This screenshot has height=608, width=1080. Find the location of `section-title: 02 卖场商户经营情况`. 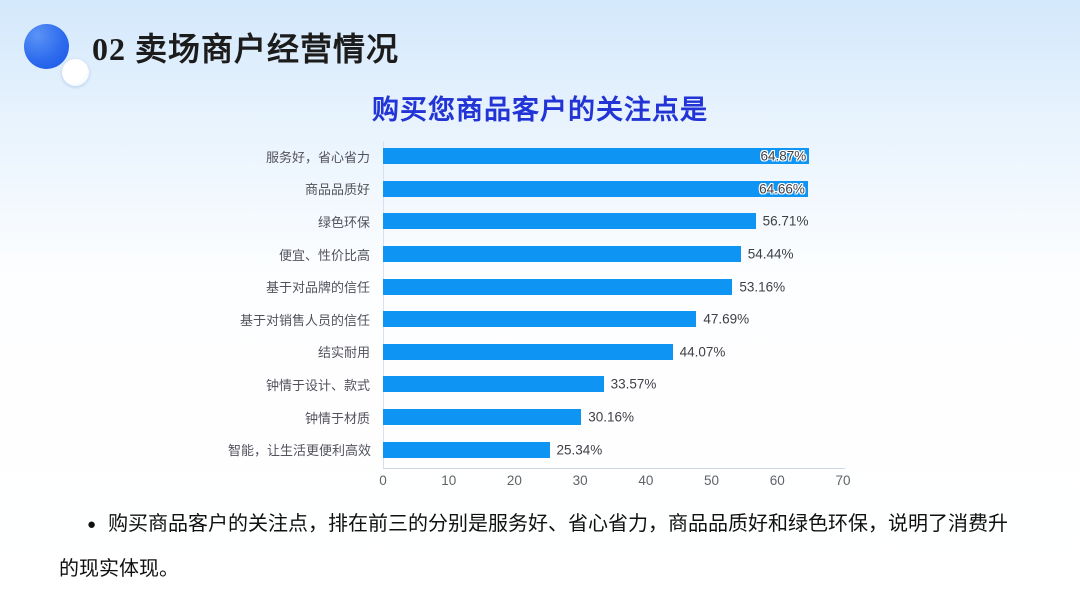

section-title: 02 卖场商户经营情况 is located at coordinates (246, 49).